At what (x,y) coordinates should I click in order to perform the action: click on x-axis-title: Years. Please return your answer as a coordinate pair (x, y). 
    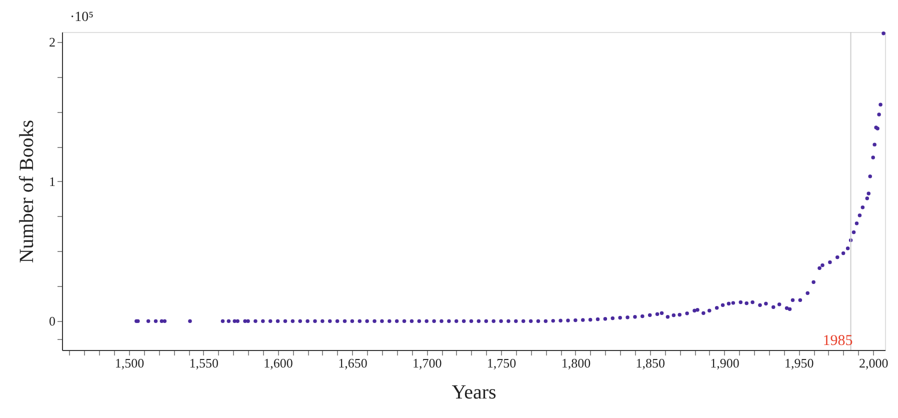
    Looking at the image, I should click on (474, 393).